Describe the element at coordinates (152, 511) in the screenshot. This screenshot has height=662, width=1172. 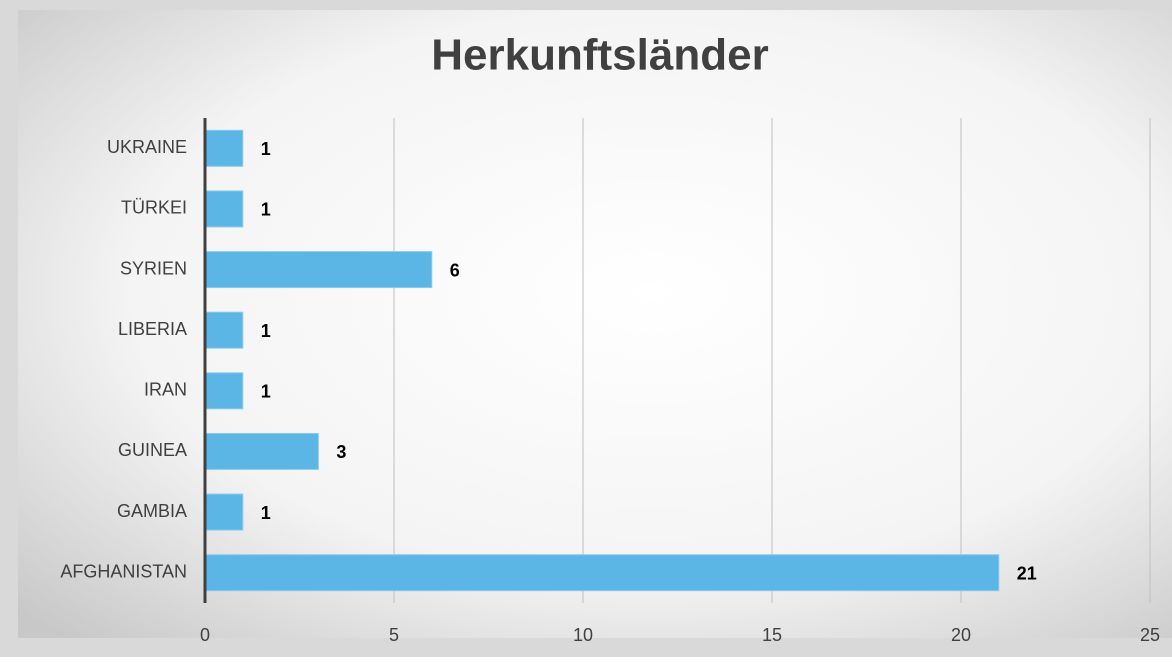
I see `y-tick-label: GAMBIA` at that location.